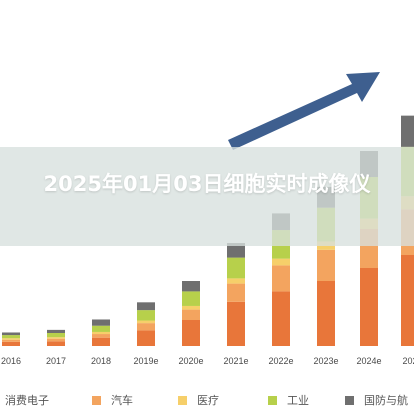  Describe the element at coordinates (122, 400) in the screenshot. I see `legend-label: 汽车` at that location.